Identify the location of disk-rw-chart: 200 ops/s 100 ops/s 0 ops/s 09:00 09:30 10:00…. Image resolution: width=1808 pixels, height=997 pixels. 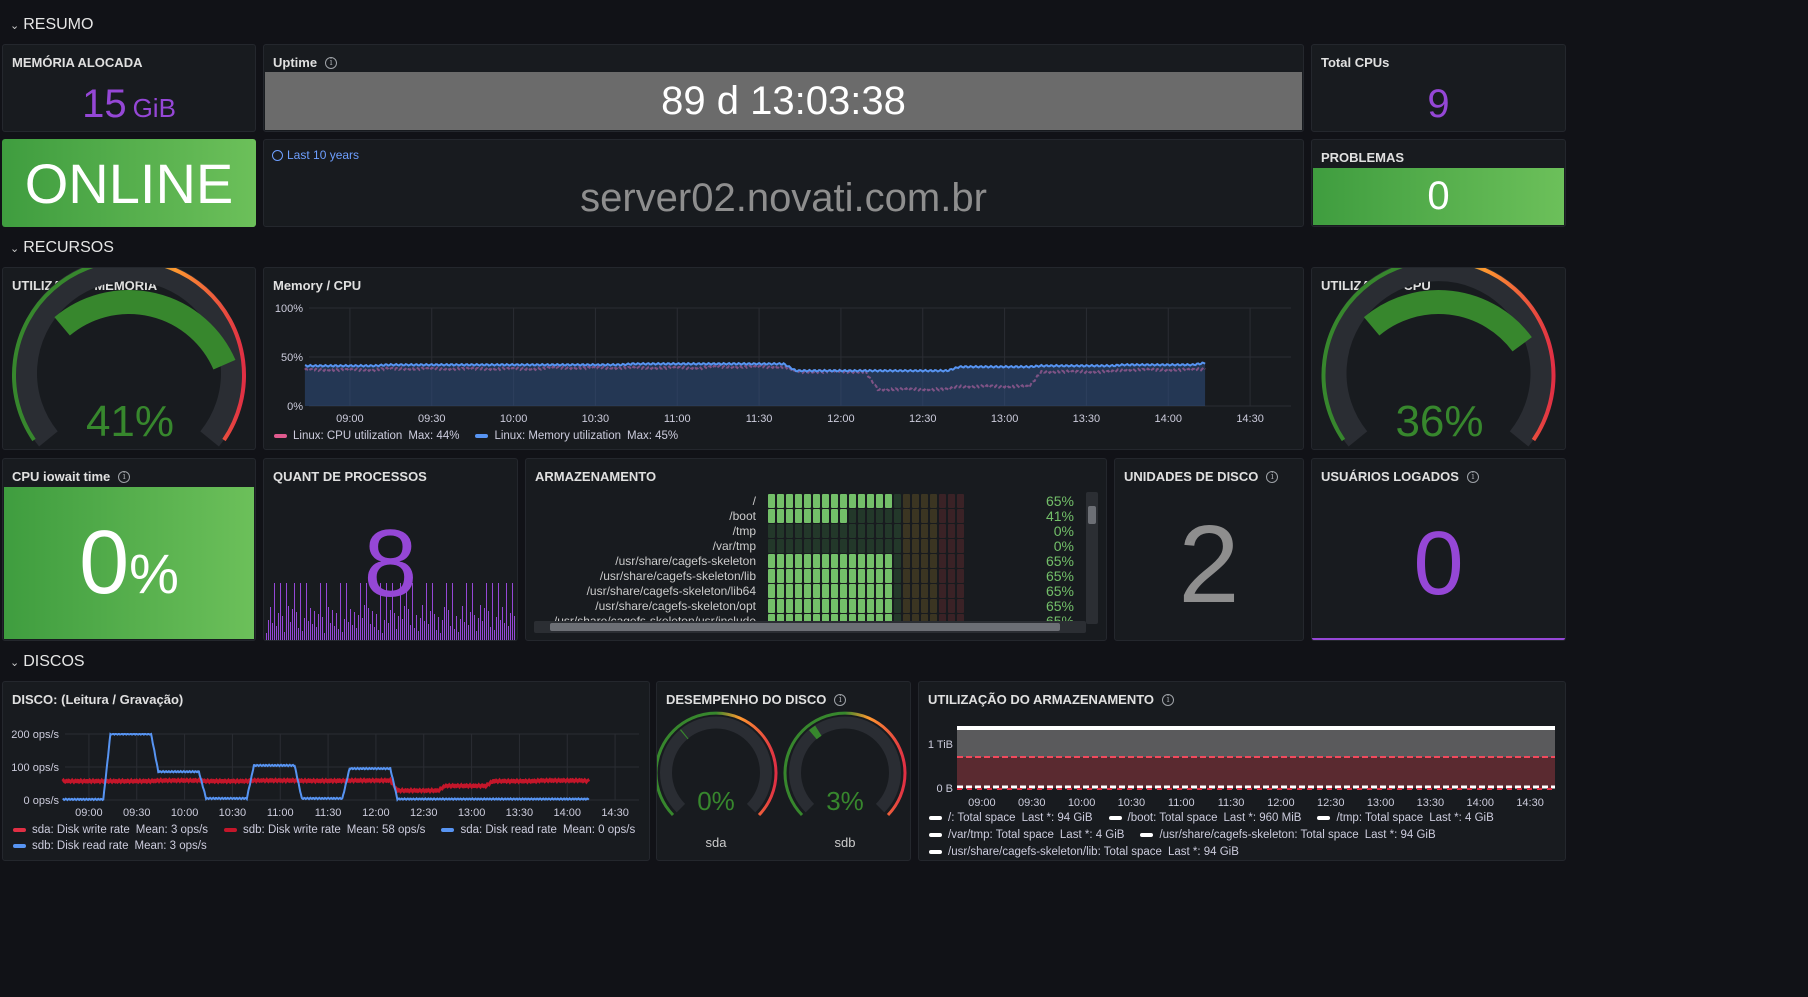
(326, 771).